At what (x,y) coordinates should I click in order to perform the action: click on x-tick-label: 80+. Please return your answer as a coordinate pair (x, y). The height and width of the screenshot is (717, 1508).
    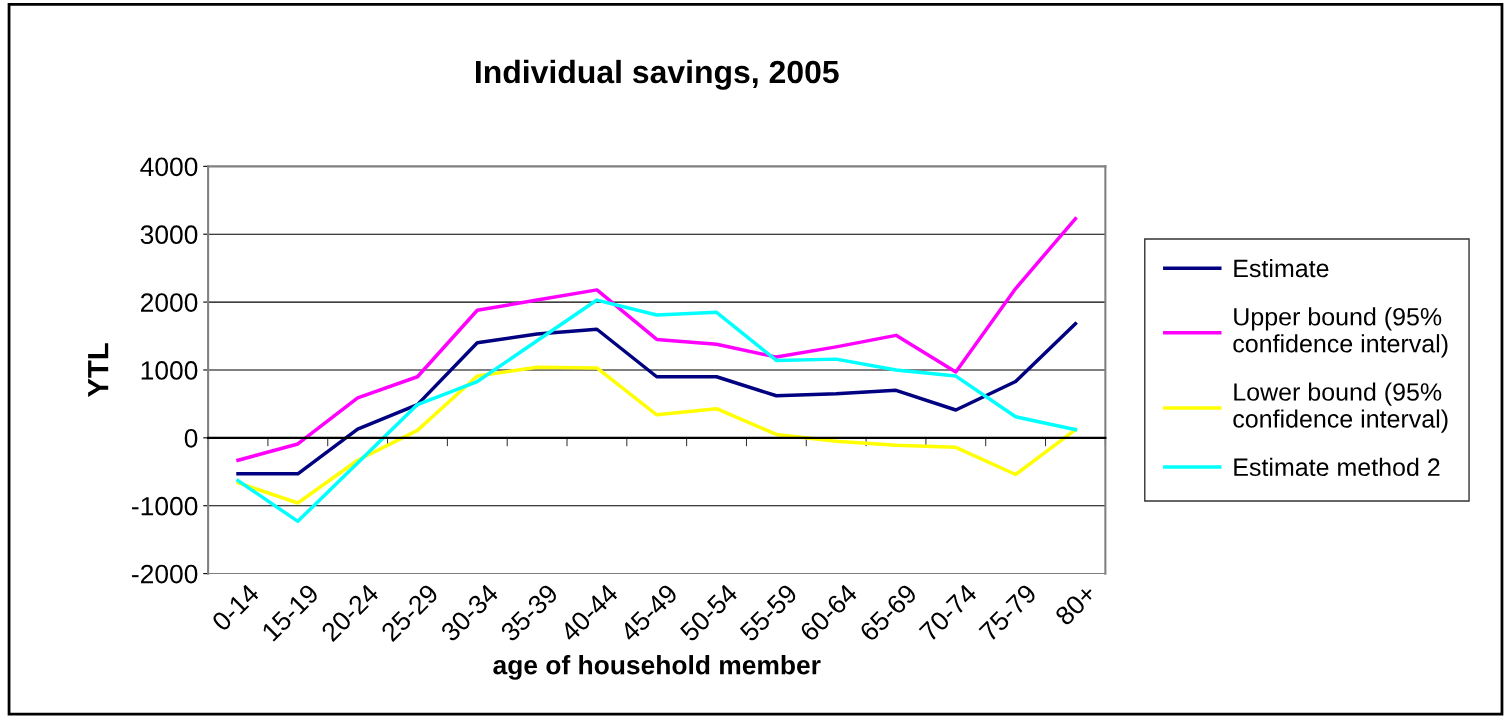
    Looking at the image, I should click on (1076, 605).